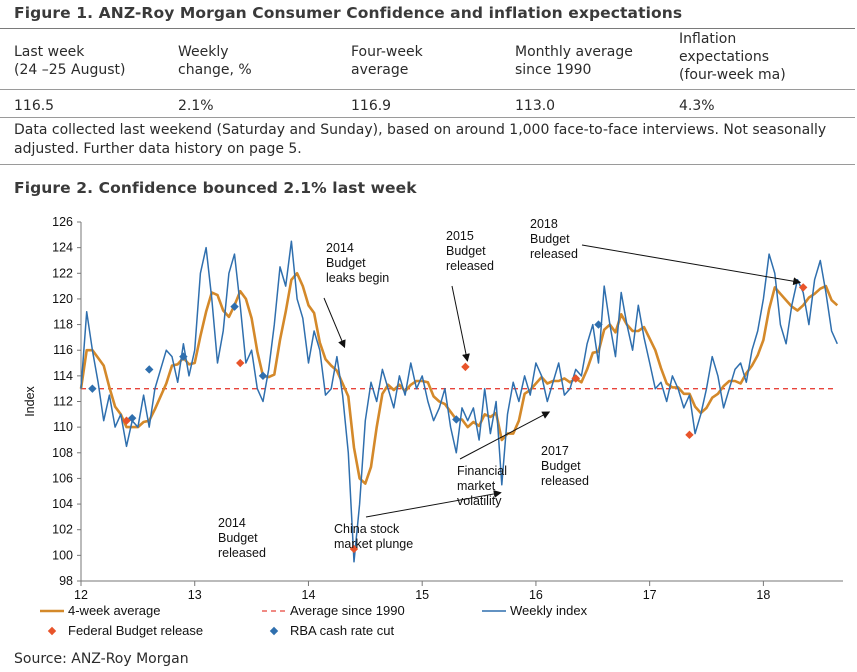 Image resolution: width=857 pixels, height=672 pixels. What do you see at coordinates (427, 89) in the screenshot?
I see `table-header-rule` at bounding box center [427, 89].